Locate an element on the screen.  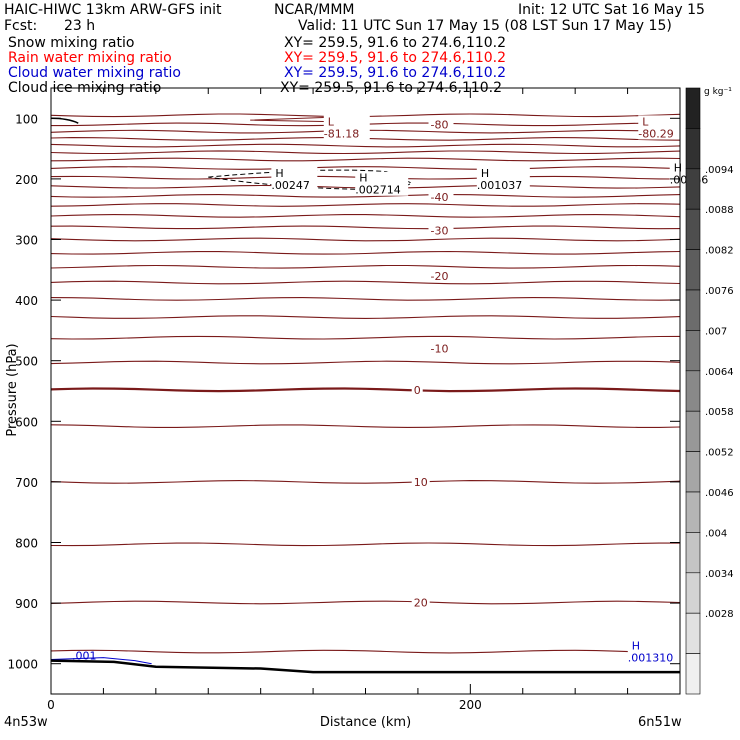
cloud-water-group: .001 is located at coordinates (101, 657).